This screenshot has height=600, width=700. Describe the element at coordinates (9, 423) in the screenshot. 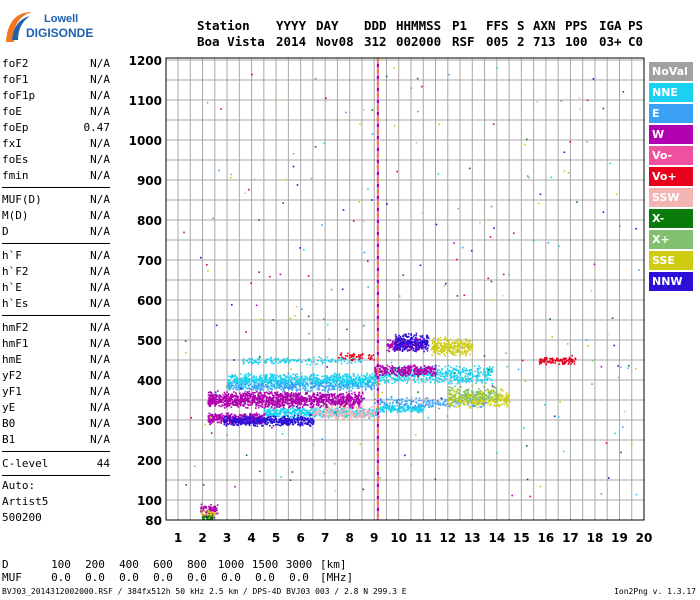

I see `parameter-name: B0` at that location.